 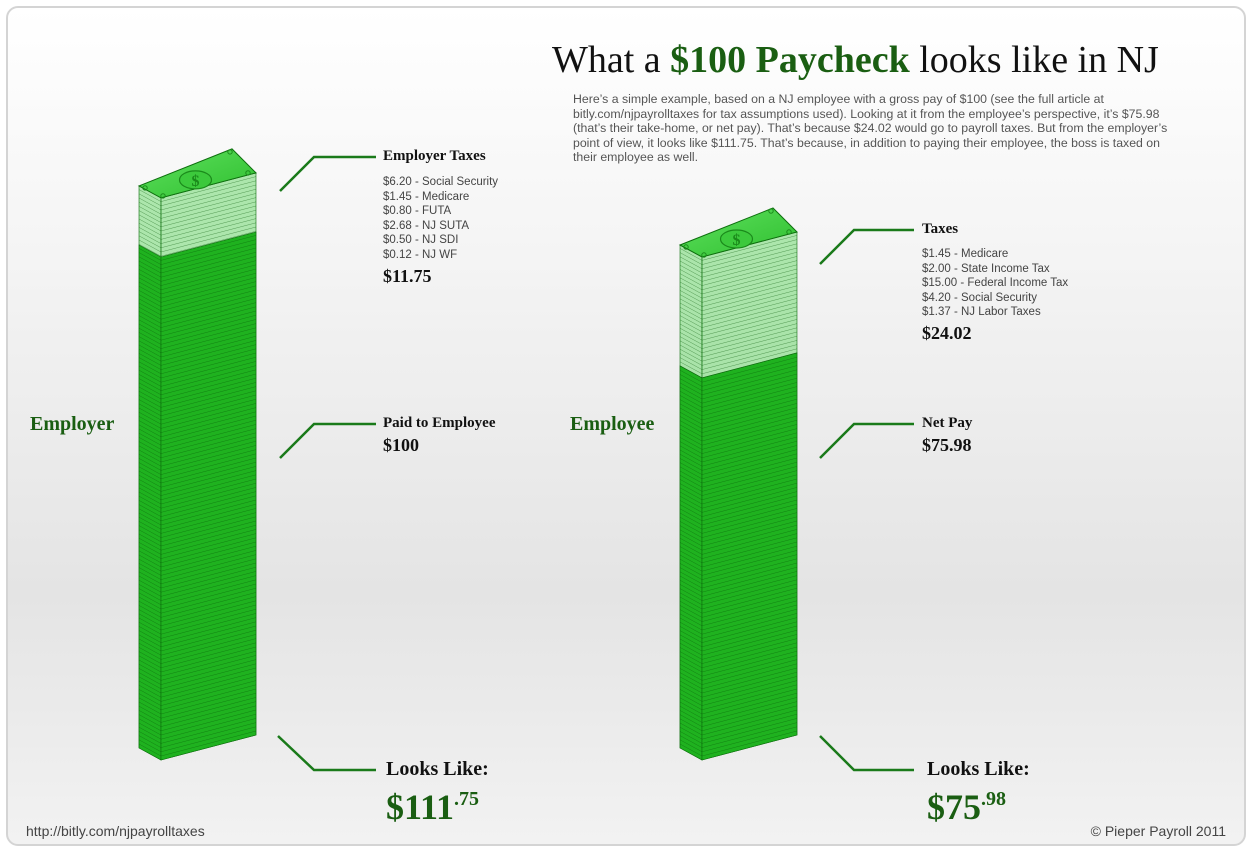 What do you see at coordinates (441, 182) in the screenshot?
I see `employer-tax-line: $6.20 - Social Security` at bounding box center [441, 182].